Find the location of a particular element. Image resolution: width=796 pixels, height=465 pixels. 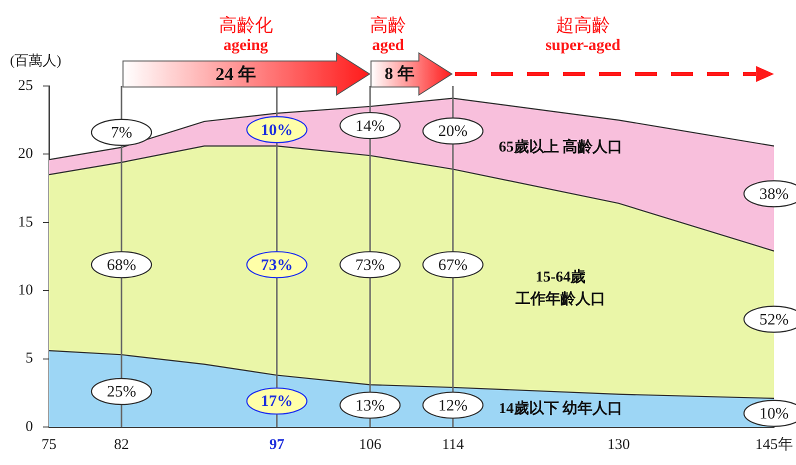

y-tick-label: 15 is located at coordinates (25, 222).